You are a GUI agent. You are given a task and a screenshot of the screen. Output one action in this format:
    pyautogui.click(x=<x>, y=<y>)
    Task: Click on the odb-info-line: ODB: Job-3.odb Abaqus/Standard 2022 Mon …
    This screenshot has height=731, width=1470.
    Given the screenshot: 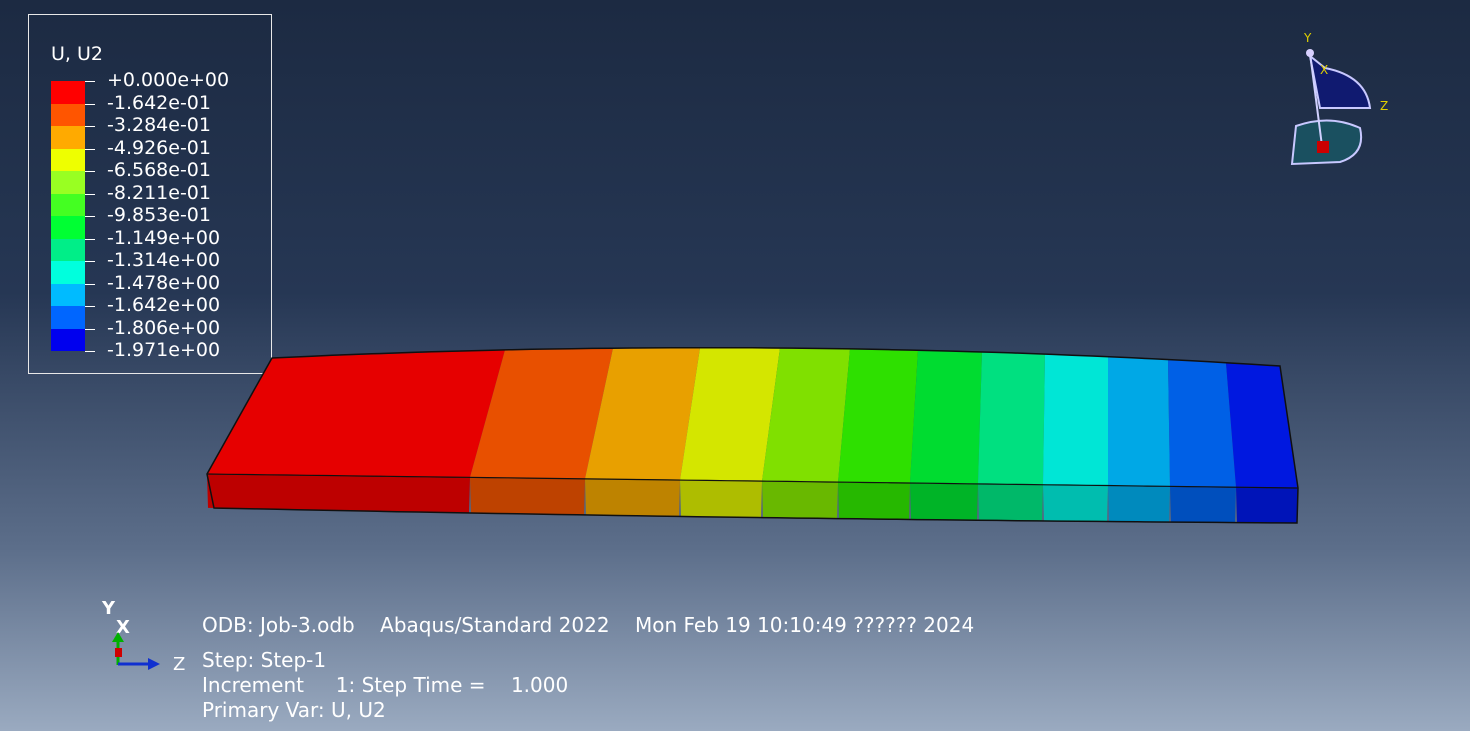 What is the action you would take?
    pyautogui.click(x=588, y=625)
    